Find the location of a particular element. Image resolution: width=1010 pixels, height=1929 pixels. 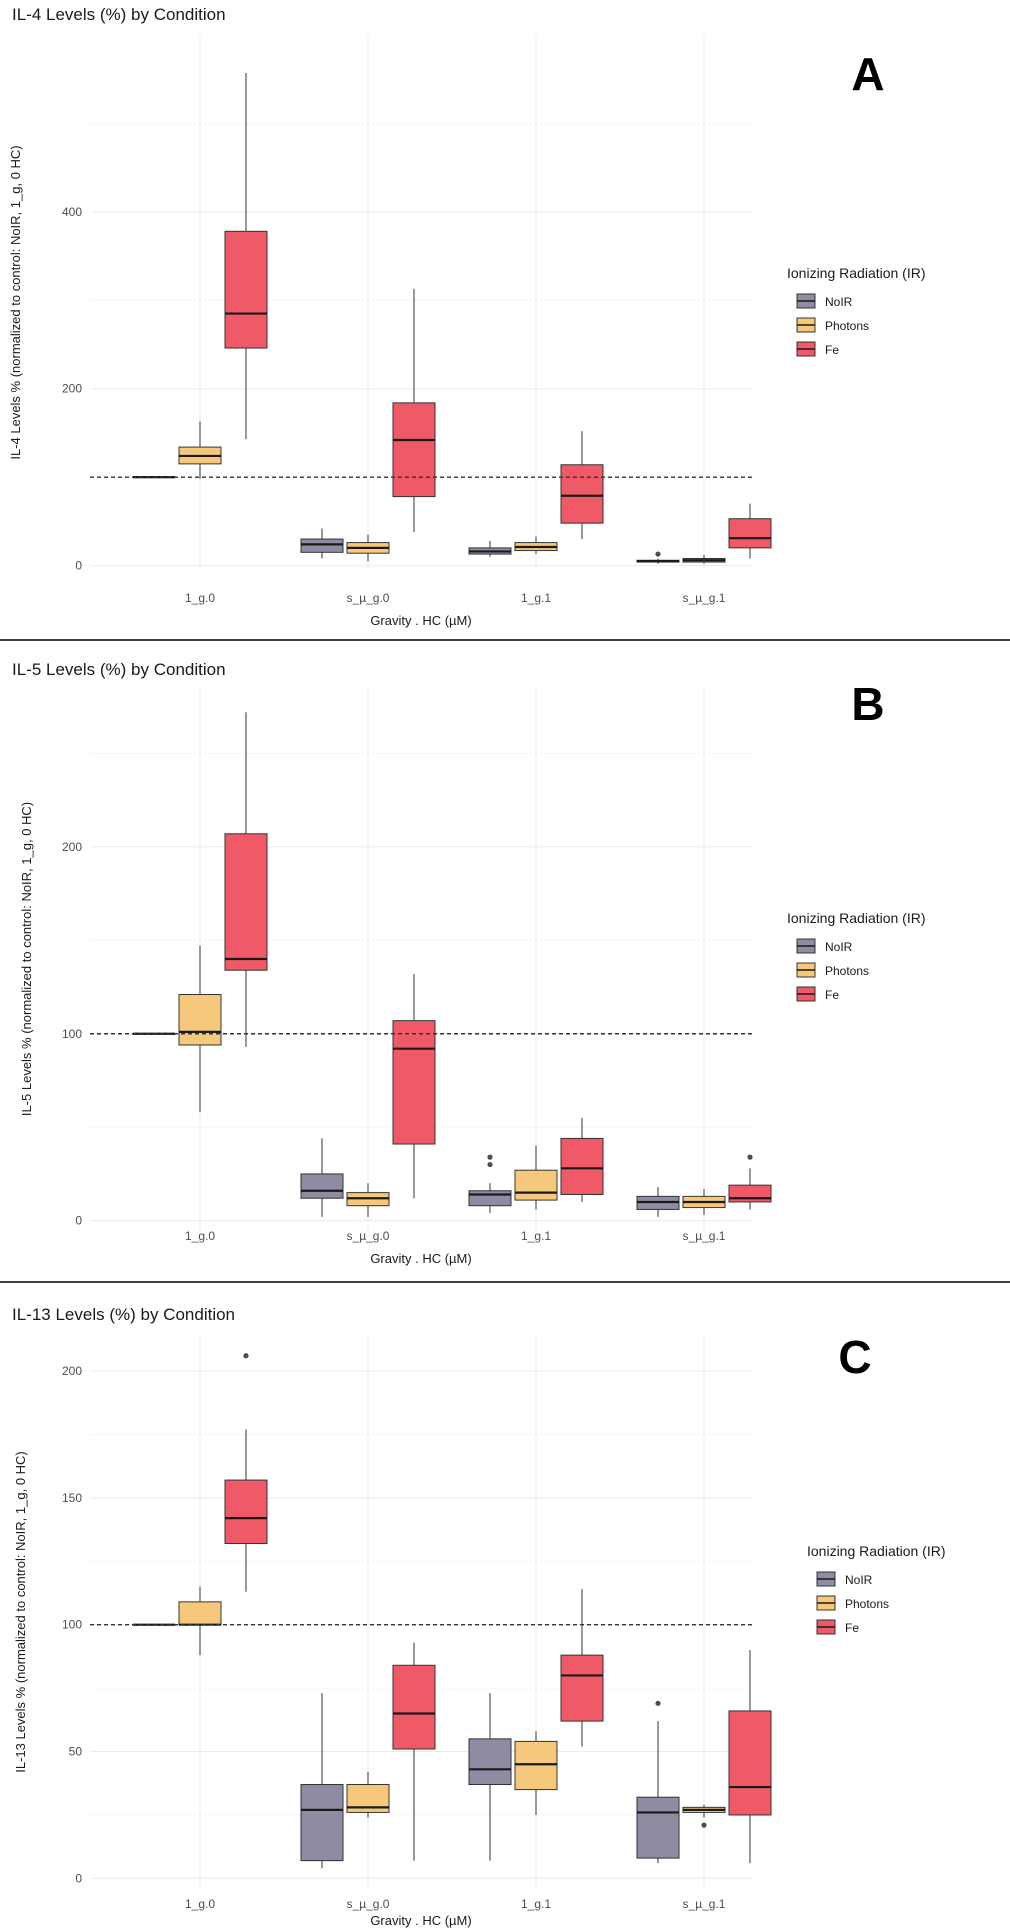

legend: Ionizing Radiation (IR) NoIR Photons Fe is located at coordinates (856, 956).